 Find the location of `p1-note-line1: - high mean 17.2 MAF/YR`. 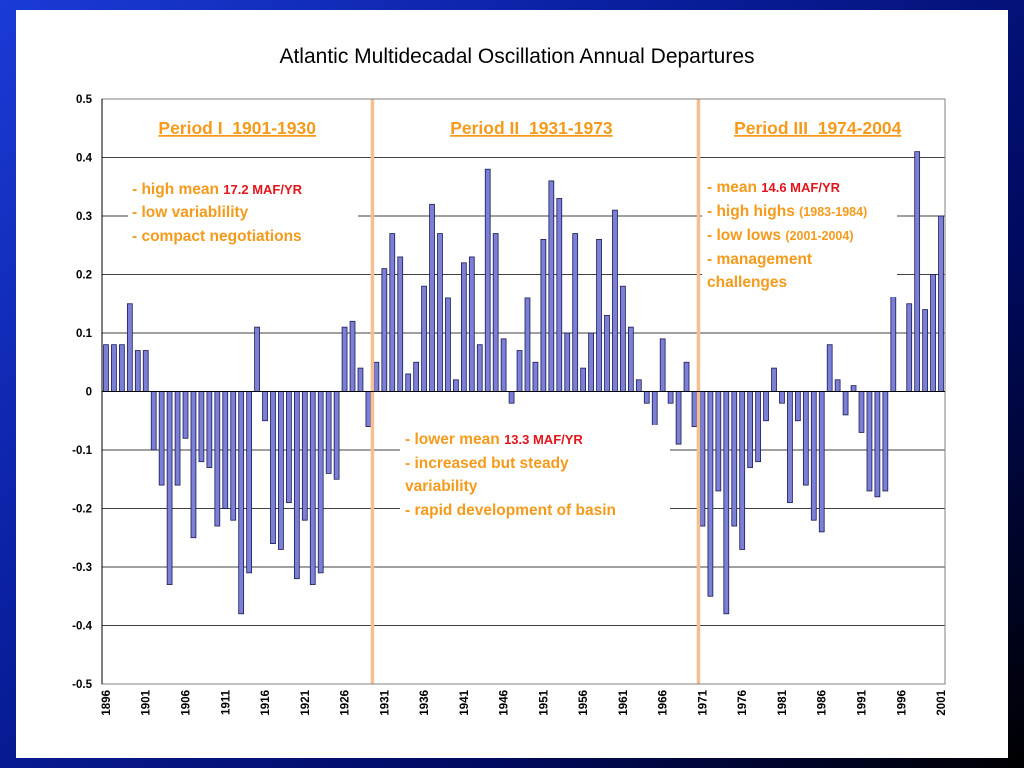

p1-note-line1: - high mean 17.2 MAF/YR is located at coordinates (217, 189).